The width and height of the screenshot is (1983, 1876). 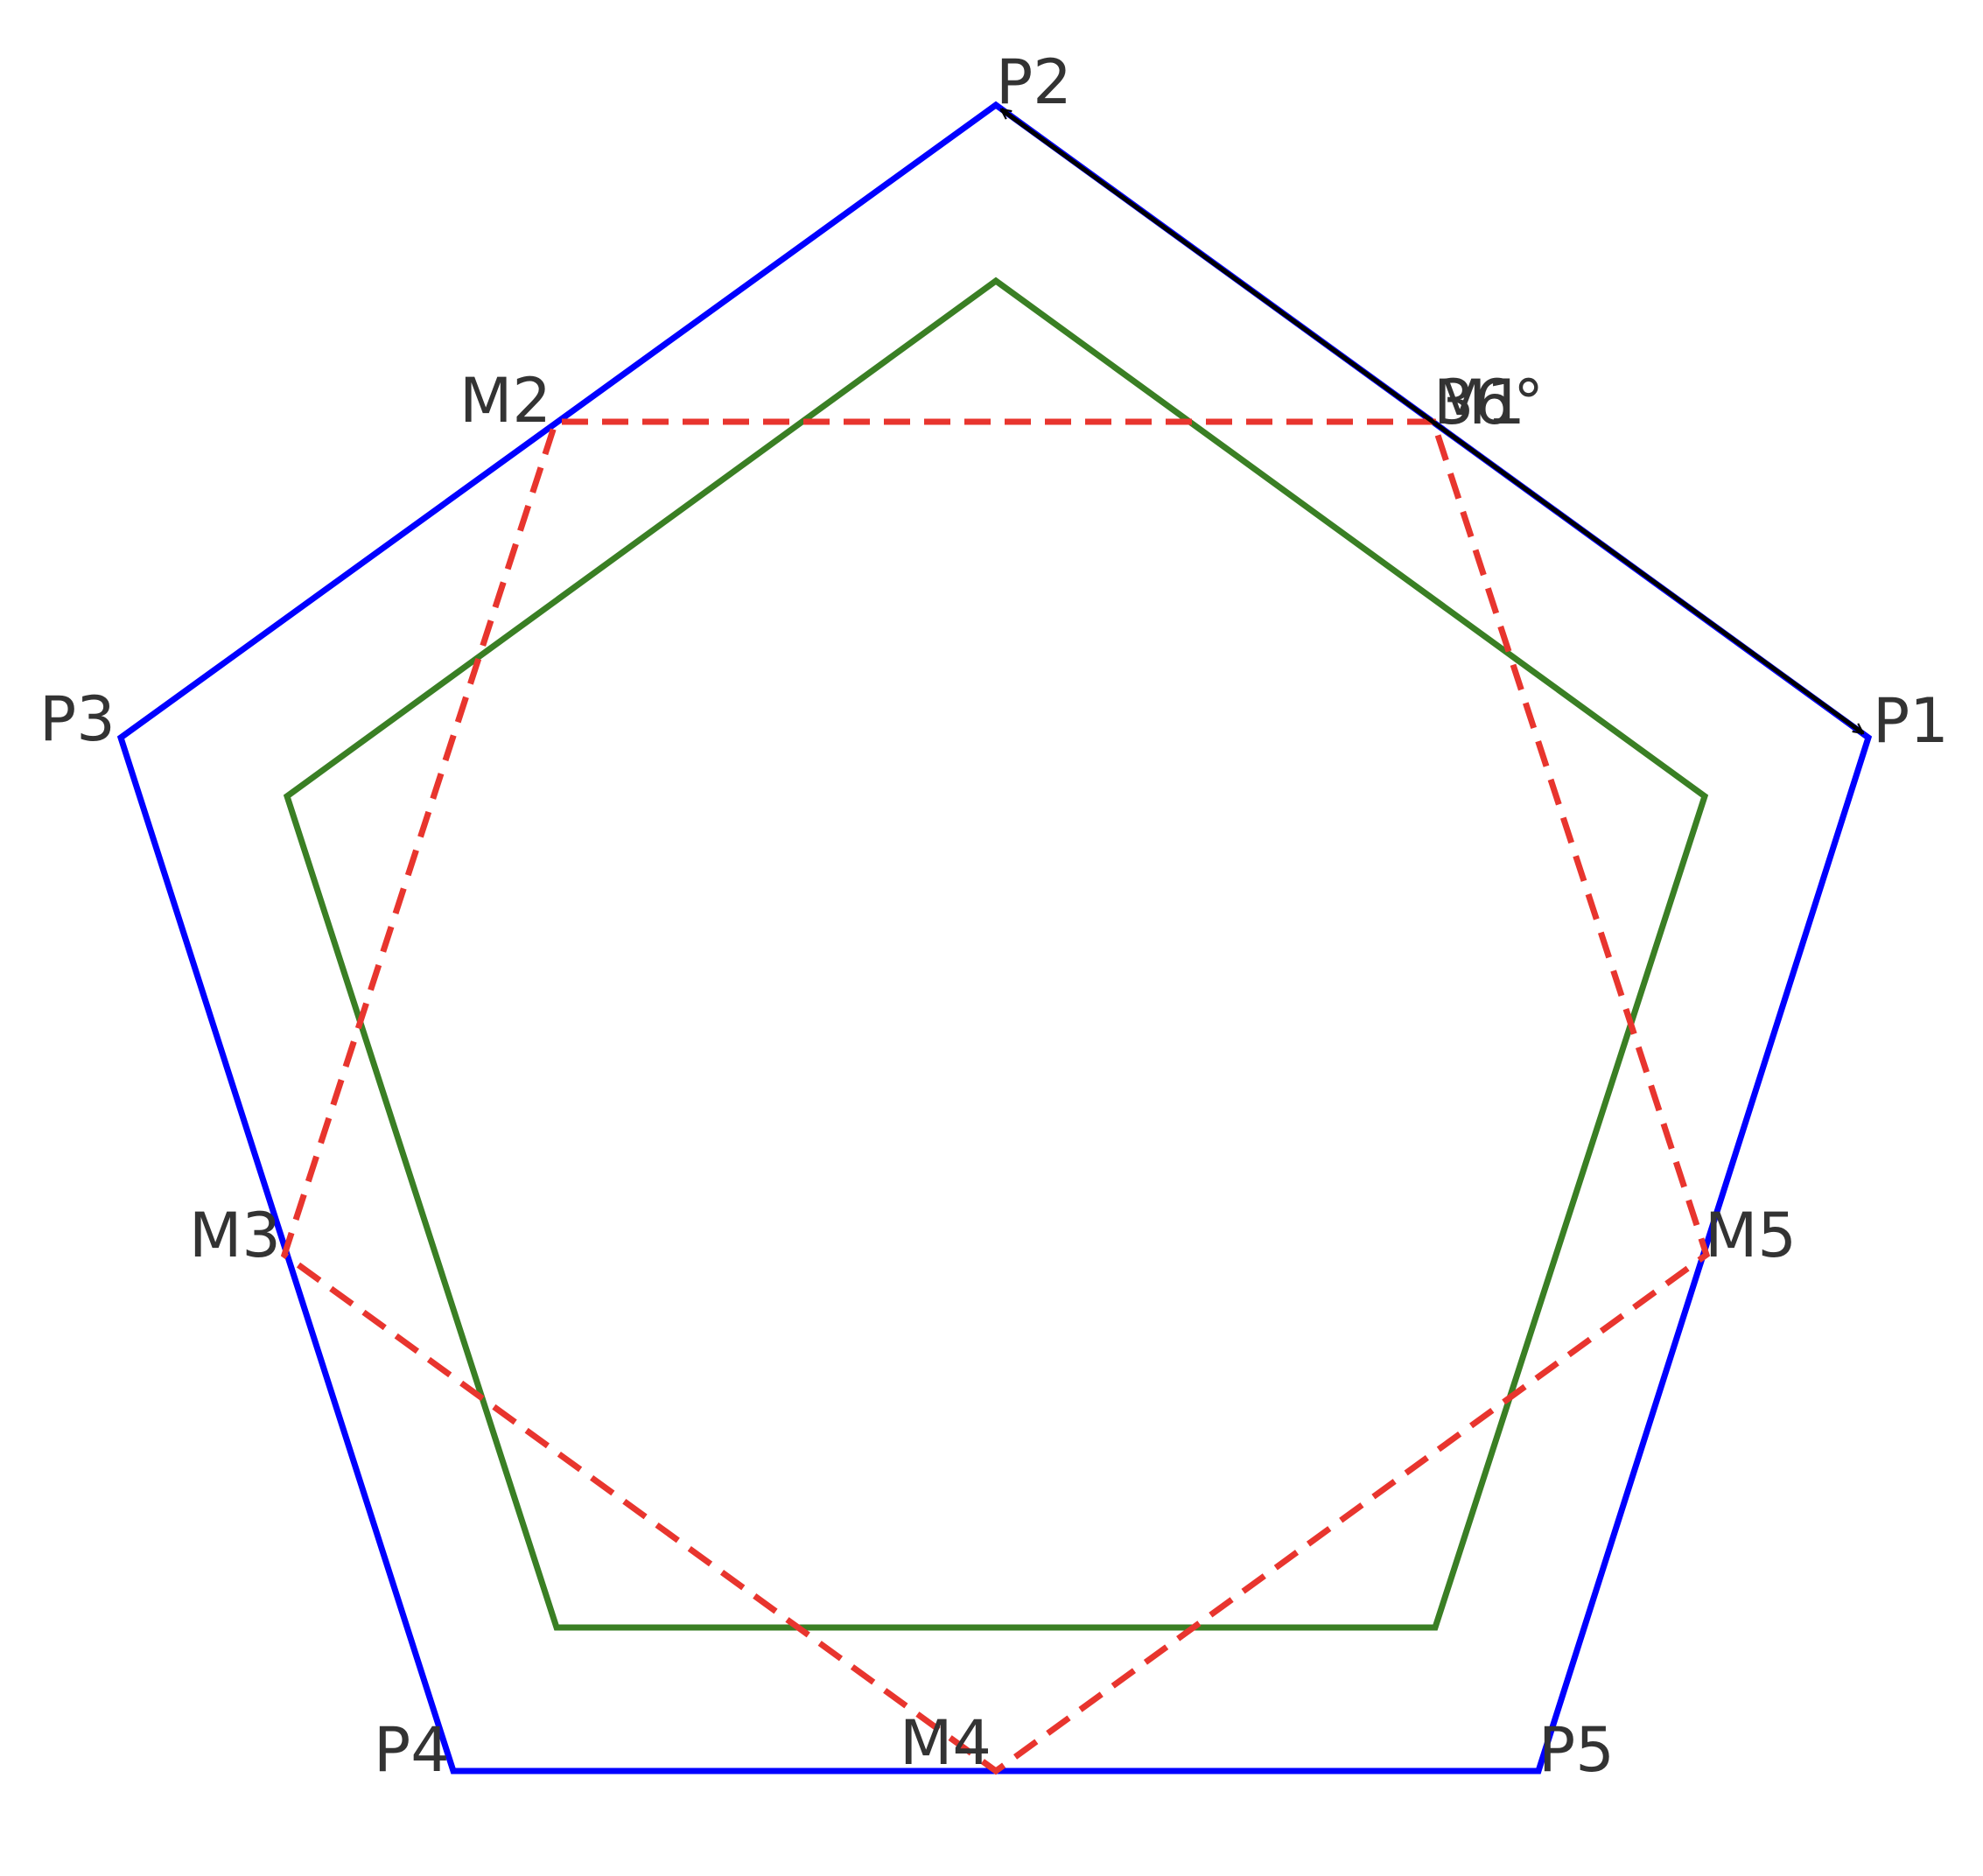 I want to click on label-p4: P4, so click(x=412, y=1750).